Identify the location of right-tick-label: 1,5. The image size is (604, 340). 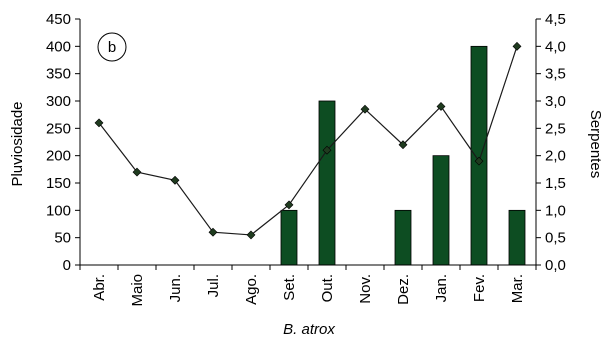
(555, 183).